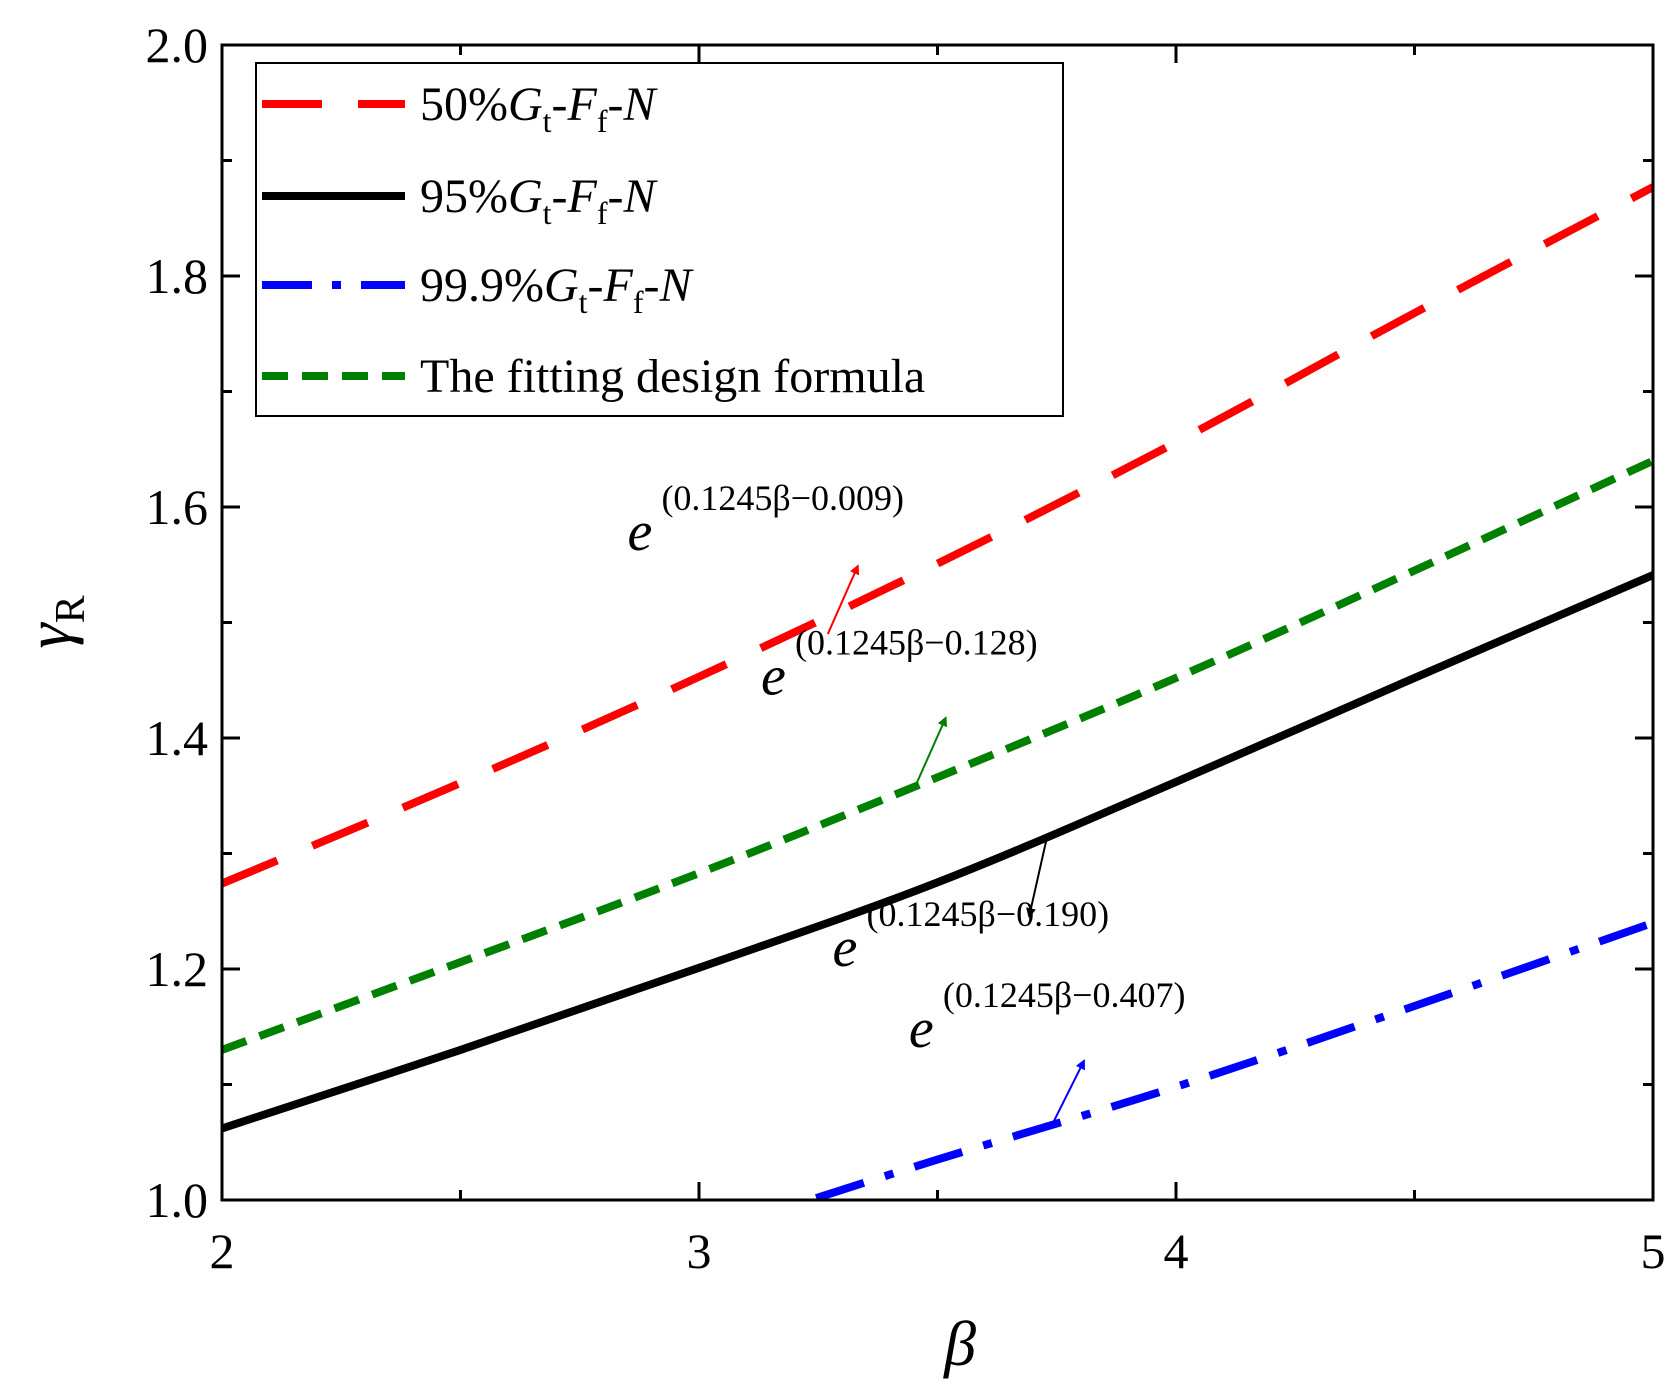 Image resolution: width=1675 pixels, height=1389 pixels. Describe the element at coordinates (1068, 1093) in the screenshot. I see `annotation-arrow` at that location.